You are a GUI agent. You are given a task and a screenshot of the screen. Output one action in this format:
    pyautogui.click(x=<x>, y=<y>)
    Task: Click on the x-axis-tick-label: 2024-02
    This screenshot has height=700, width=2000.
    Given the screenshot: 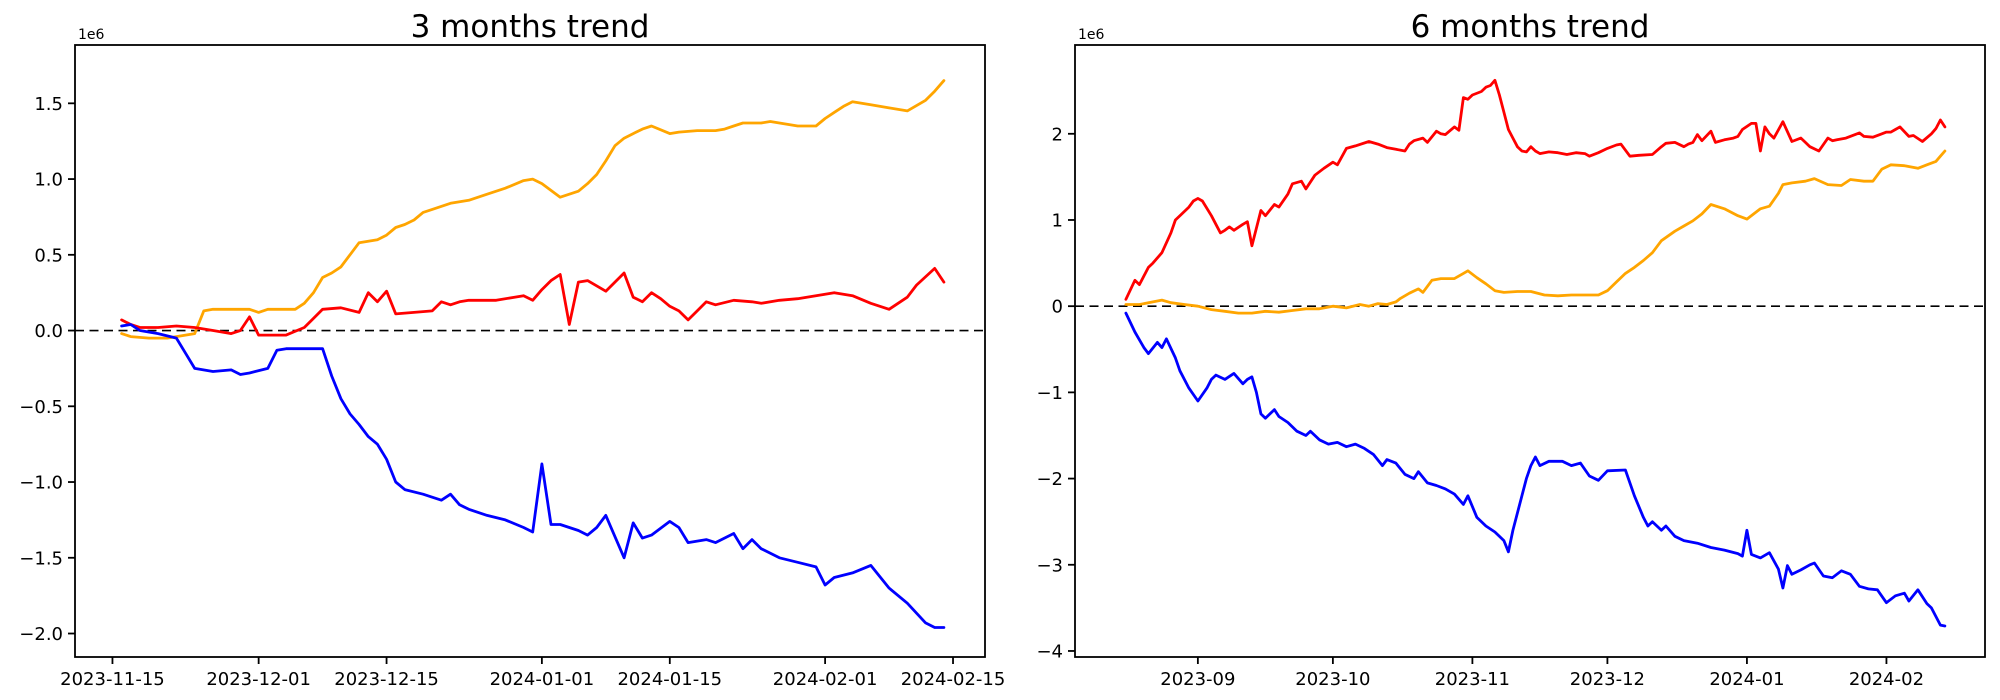 What is the action you would take?
    pyautogui.click(x=1886, y=679)
    